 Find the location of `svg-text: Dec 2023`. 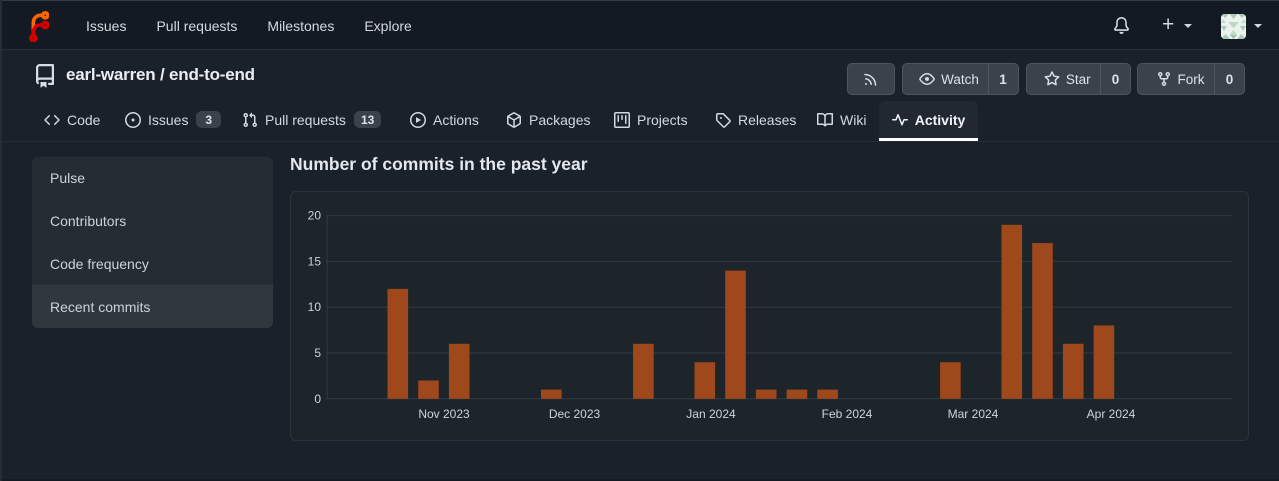

svg-text: Dec 2023 is located at coordinates (575, 414).